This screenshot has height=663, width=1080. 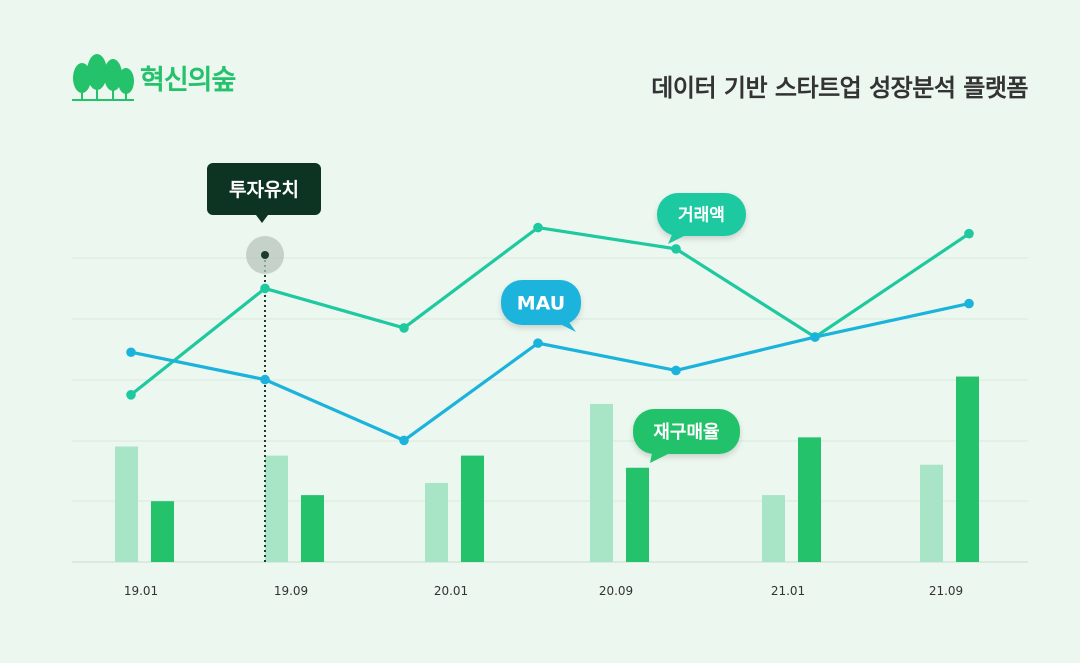 I want to click on x-tick-label: 19.01, so click(x=141, y=591).